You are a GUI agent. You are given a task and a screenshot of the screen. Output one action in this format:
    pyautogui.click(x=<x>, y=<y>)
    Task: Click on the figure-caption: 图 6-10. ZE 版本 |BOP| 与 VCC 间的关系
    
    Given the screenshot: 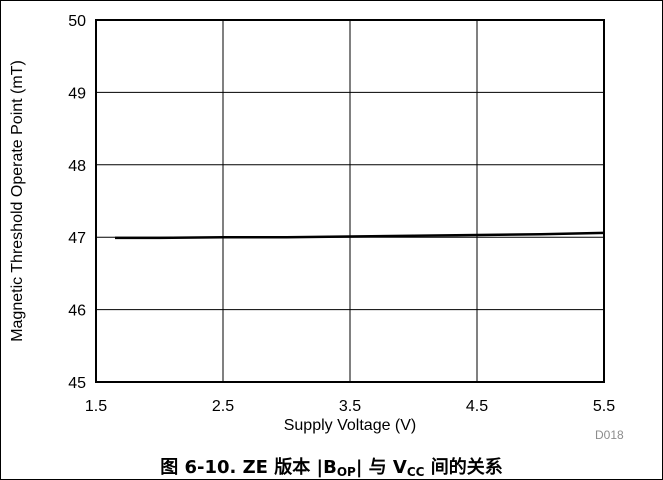 What is the action you would take?
    pyautogui.click(x=331, y=466)
    